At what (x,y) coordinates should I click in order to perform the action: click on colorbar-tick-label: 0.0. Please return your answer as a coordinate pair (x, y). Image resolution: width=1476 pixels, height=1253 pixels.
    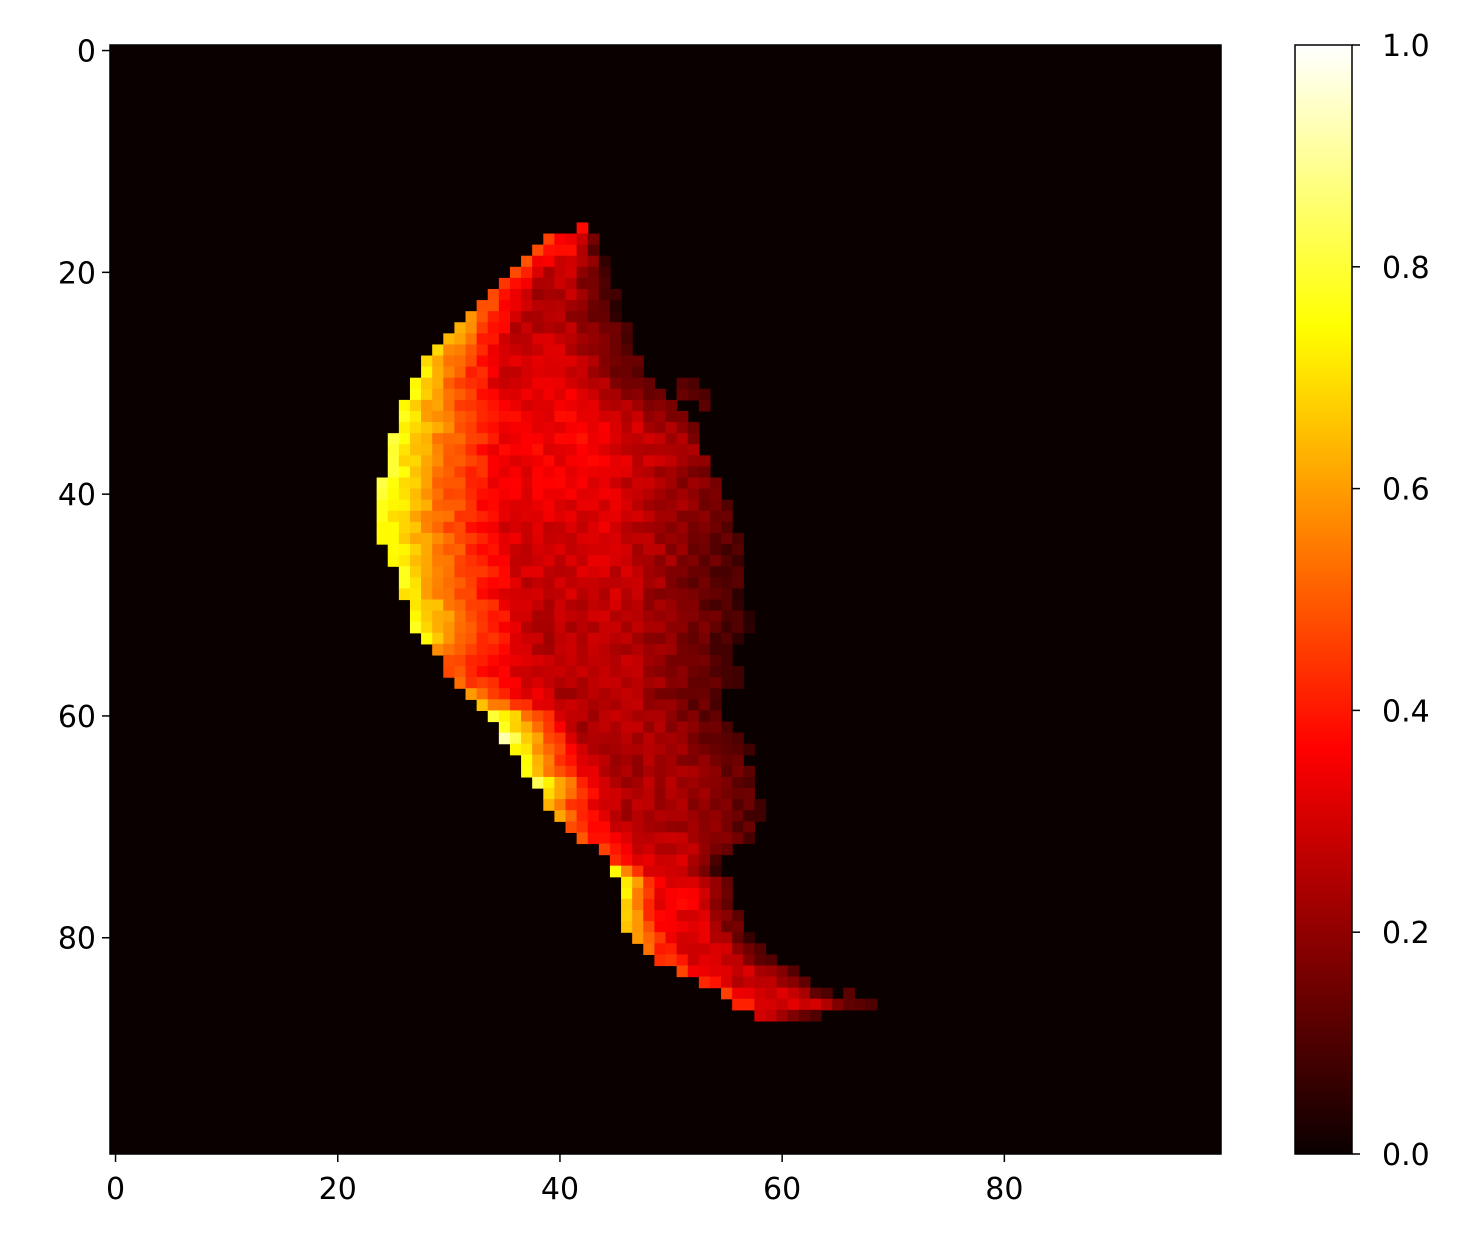
    Looking at the image, I should click on (1406, 1155).